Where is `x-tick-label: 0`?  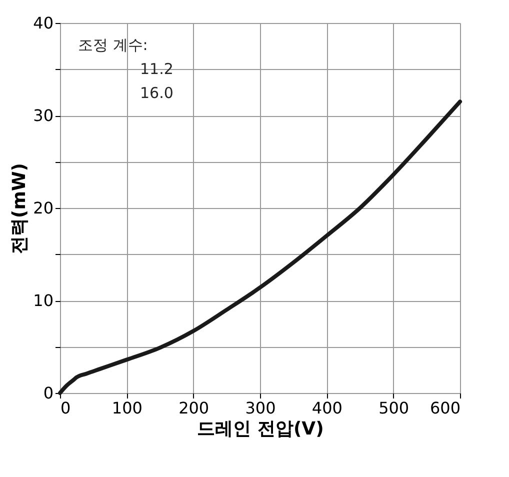 x-tick-label: 0 is located at coordinates (65, 408).